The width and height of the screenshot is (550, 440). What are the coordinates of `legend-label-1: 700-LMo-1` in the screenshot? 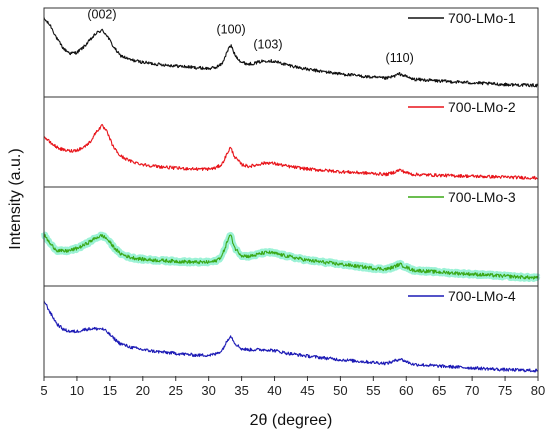 It's located at (482, 18).